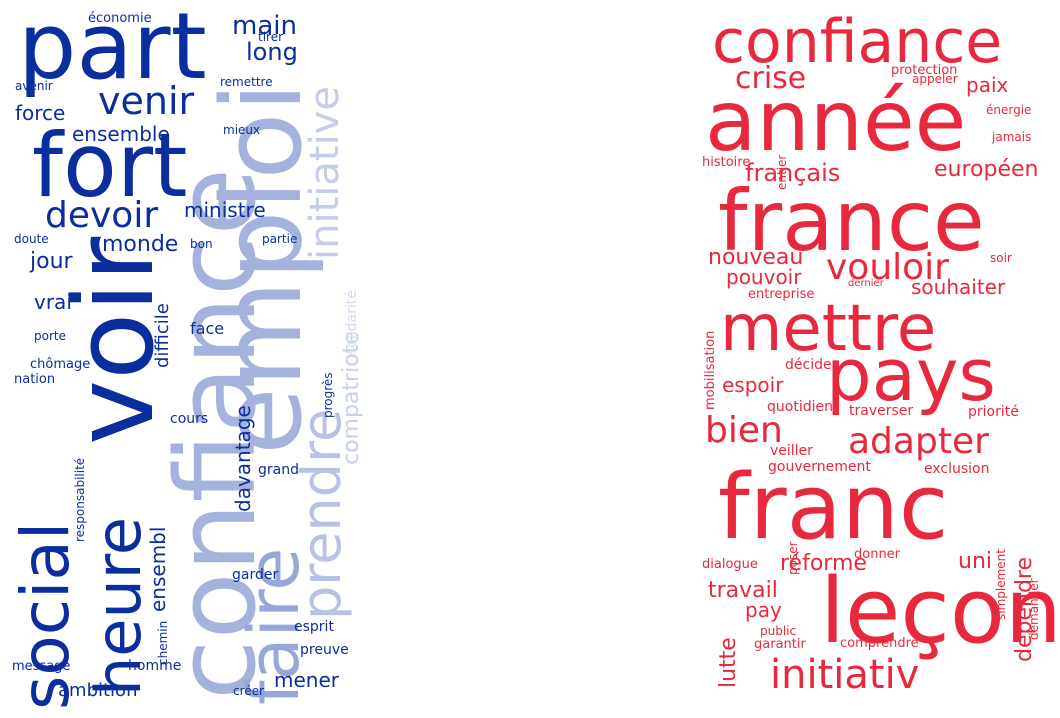  What do you see at coordinates (325, 173) in the screenshot?
I see `word-blue-initiative: initiative` at bounding box center [325, 173].